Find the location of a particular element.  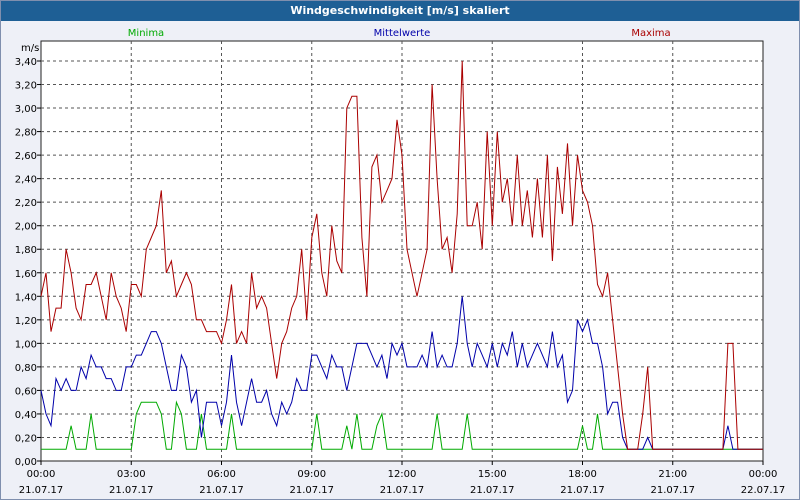

y-tick-label: 1,80 is located at coordinates (26, 250).